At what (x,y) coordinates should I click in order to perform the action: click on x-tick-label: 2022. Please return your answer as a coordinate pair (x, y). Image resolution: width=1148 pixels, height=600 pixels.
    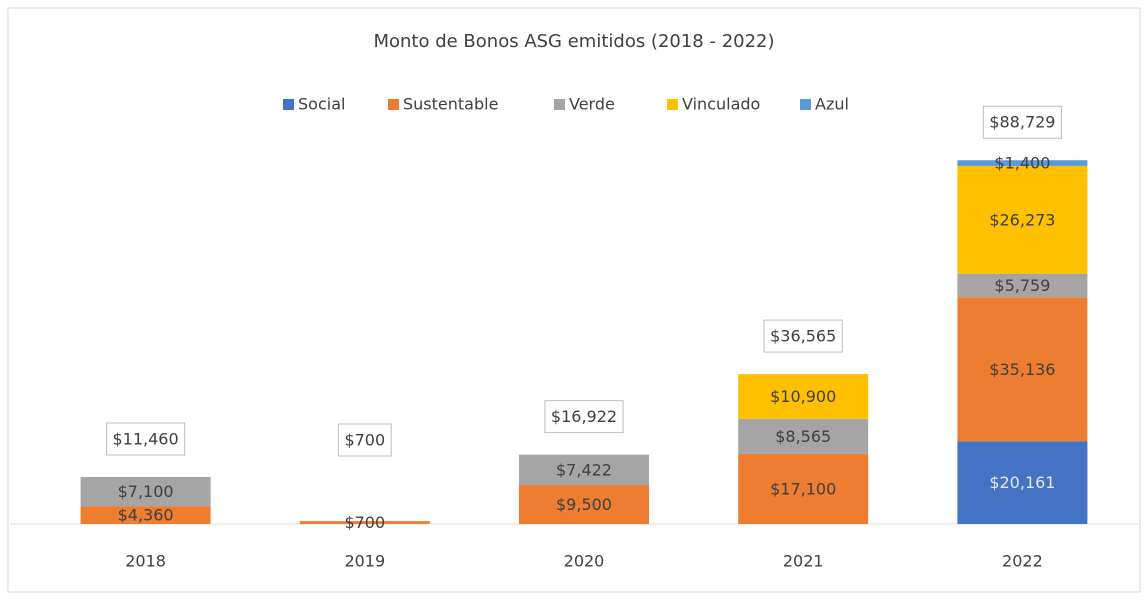
    Looking at the image, I should click on (1022, 561).